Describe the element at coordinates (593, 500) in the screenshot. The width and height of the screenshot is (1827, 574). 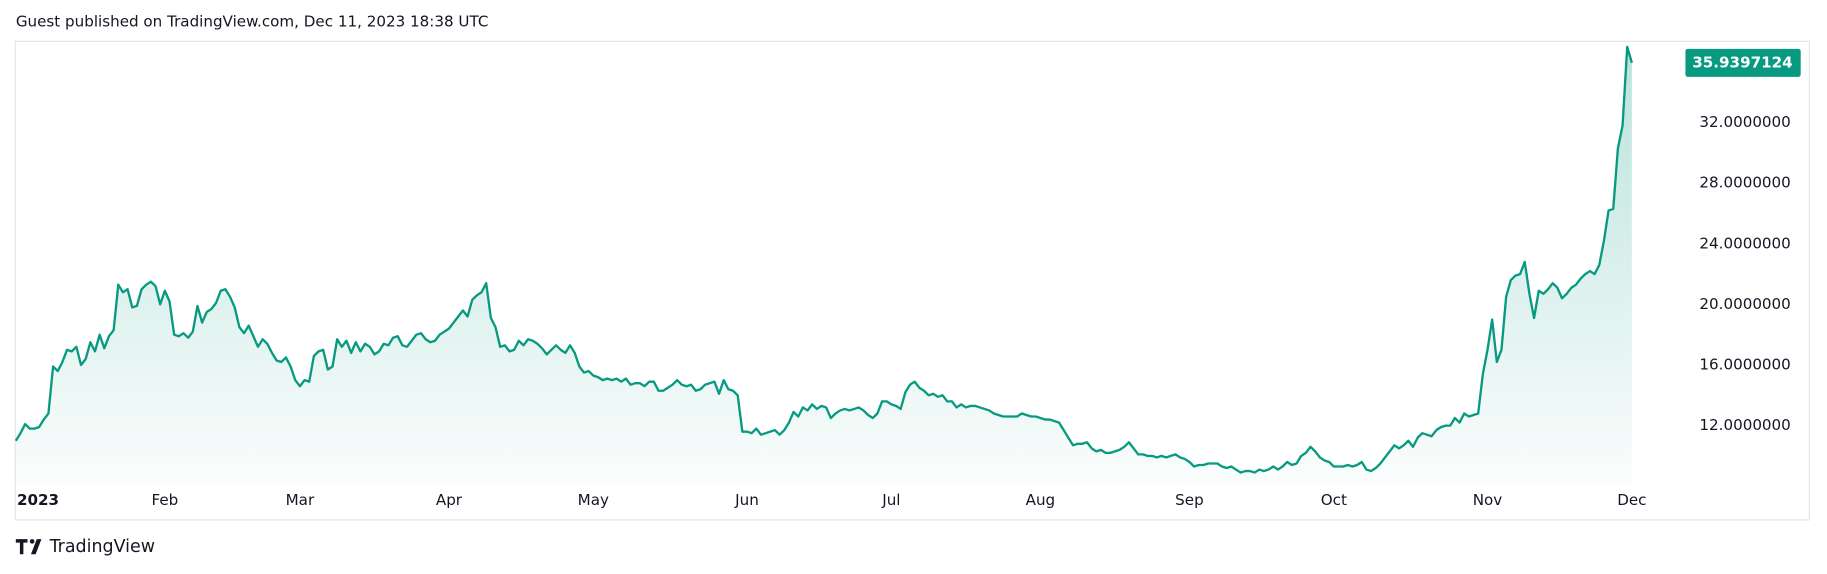
I see `x-tick-label: May` at that location.